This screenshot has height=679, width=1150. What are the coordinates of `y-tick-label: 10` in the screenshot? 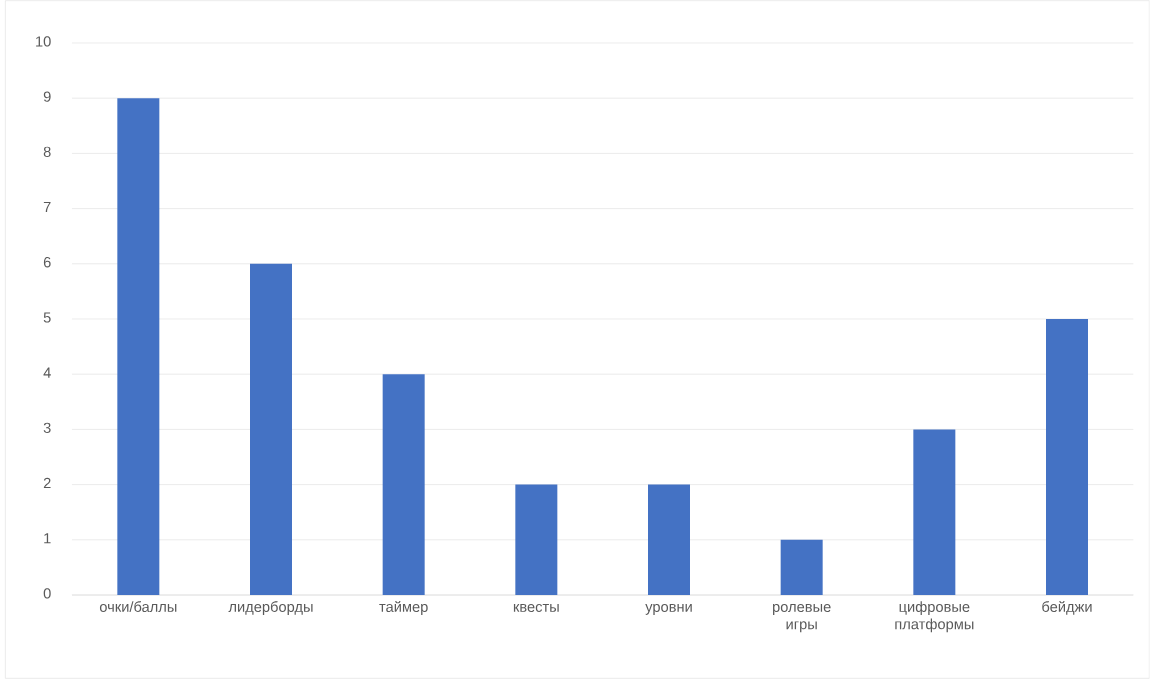 It's located at (43, 41).